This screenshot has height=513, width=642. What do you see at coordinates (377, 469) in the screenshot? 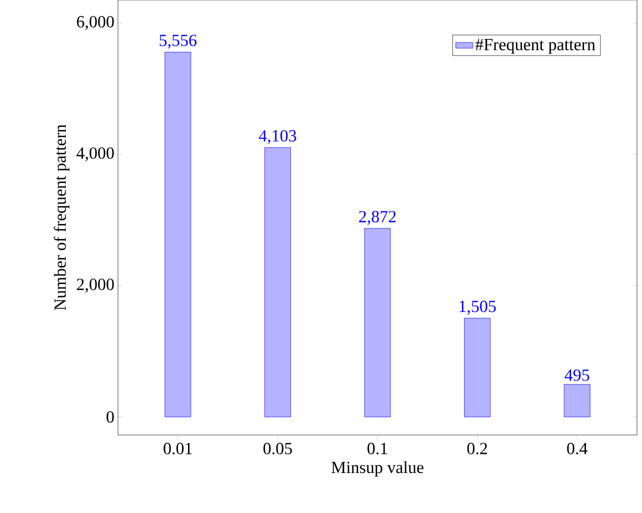
I see `x-axis-title: Minsup value` at bounding box center [377, 469].